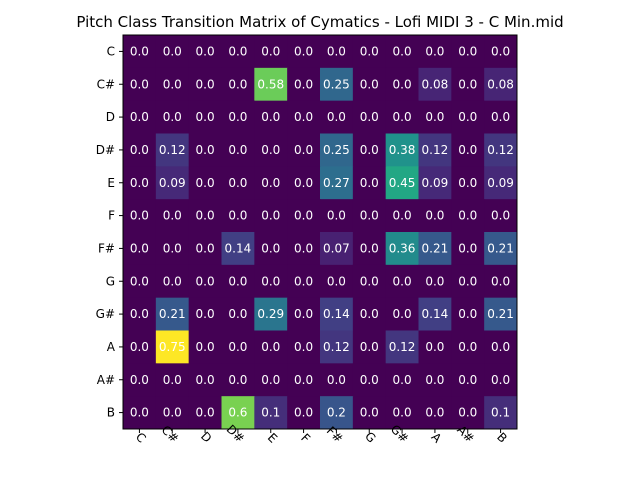 The image size is (640, 480). I want to click on y-tick-label: E, so click(111, 183).